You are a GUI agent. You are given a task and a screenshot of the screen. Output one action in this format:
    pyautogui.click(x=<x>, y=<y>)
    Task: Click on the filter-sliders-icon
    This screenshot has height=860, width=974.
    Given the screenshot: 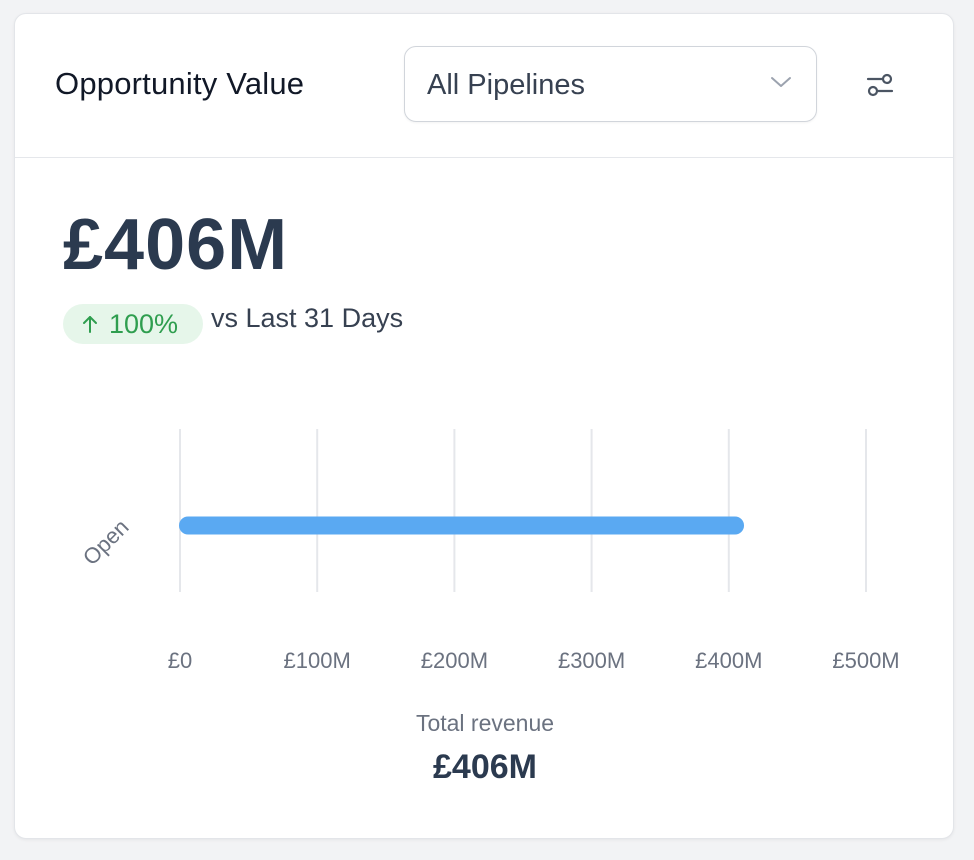 What is the action you would take?
    pyautogui.click(x=880, y=85)
    